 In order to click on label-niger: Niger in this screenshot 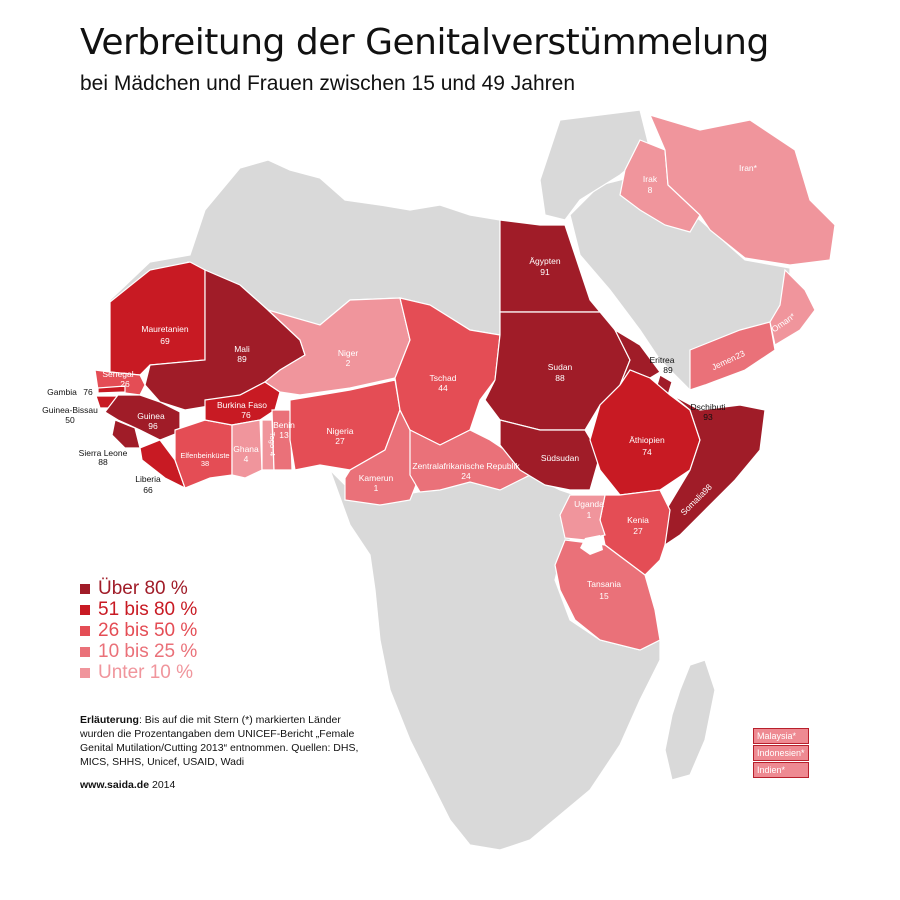, I will do `click(348, 353)`.